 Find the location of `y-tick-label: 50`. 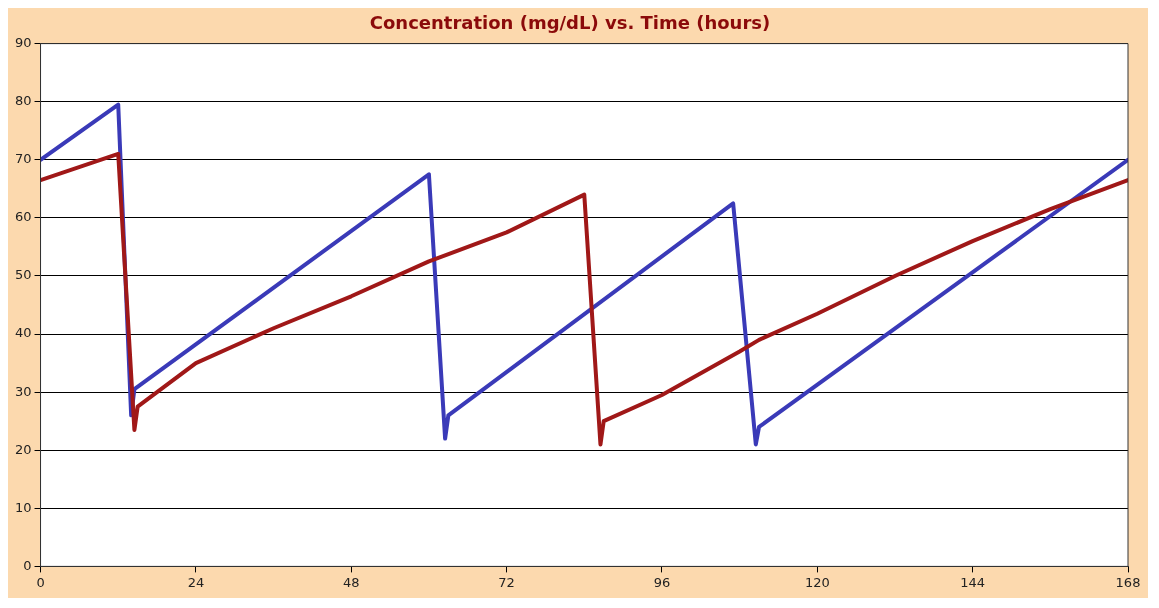

y-tick-label: 50 is located at coordinates (23, 275).